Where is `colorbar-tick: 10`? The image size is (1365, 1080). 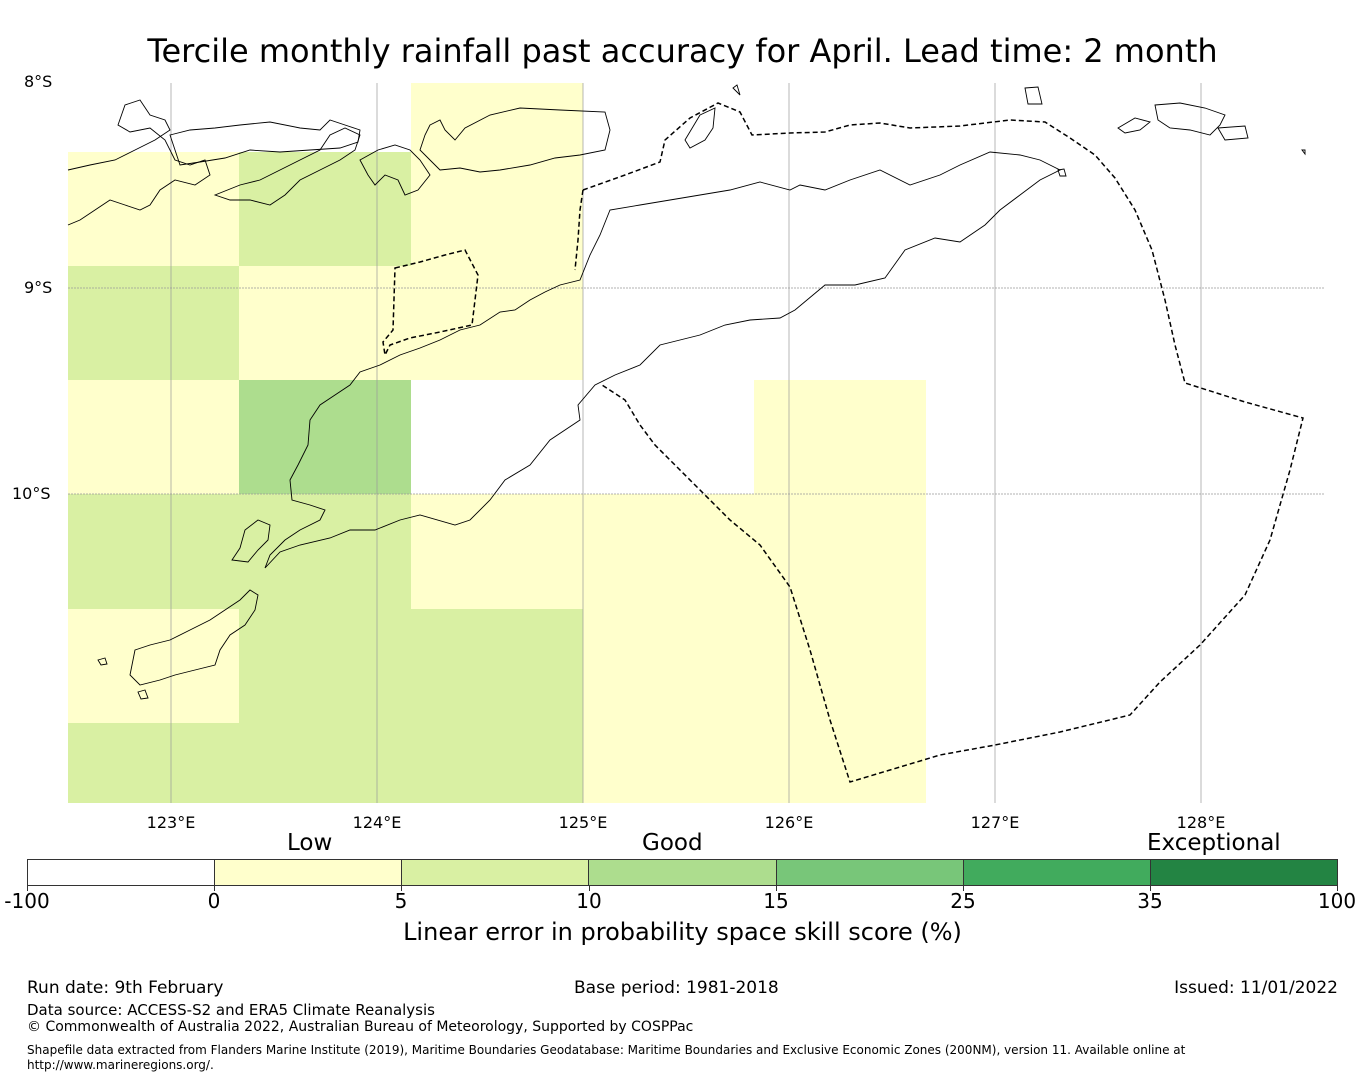 colorbar-tick: 10 is located at coordinates (589, 901).